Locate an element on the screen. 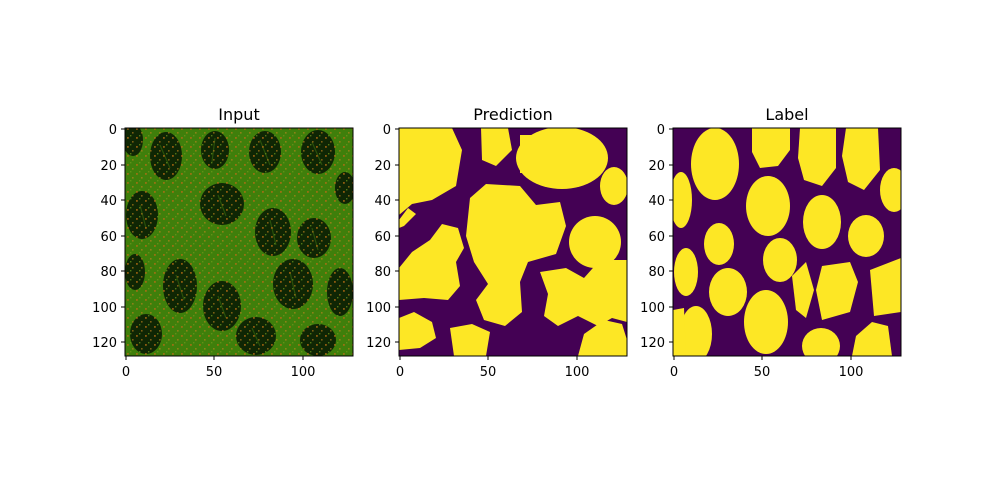 The height and width of the screenshot is (480, 1000). label-mask is located at coordinates (787, 242).